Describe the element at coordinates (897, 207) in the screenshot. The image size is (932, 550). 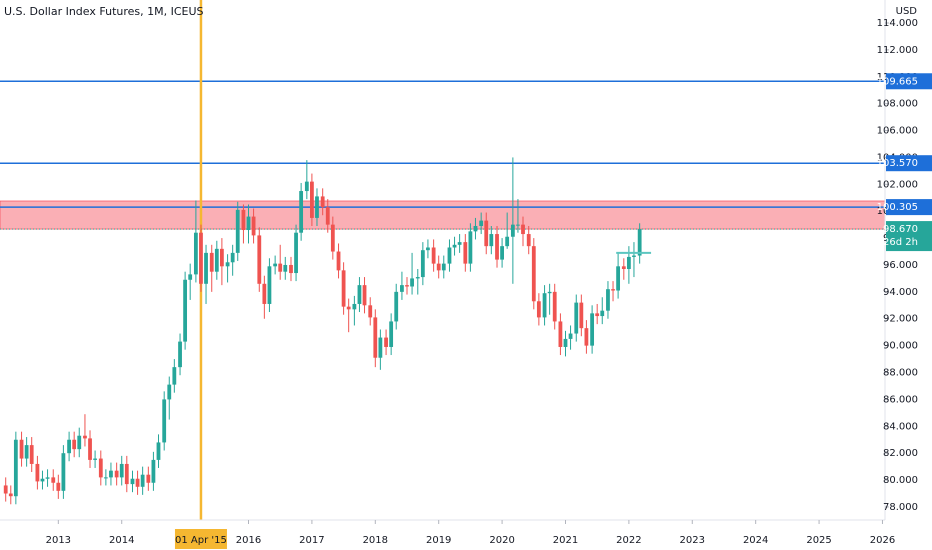
I see `price-label: 100.305` at that location.